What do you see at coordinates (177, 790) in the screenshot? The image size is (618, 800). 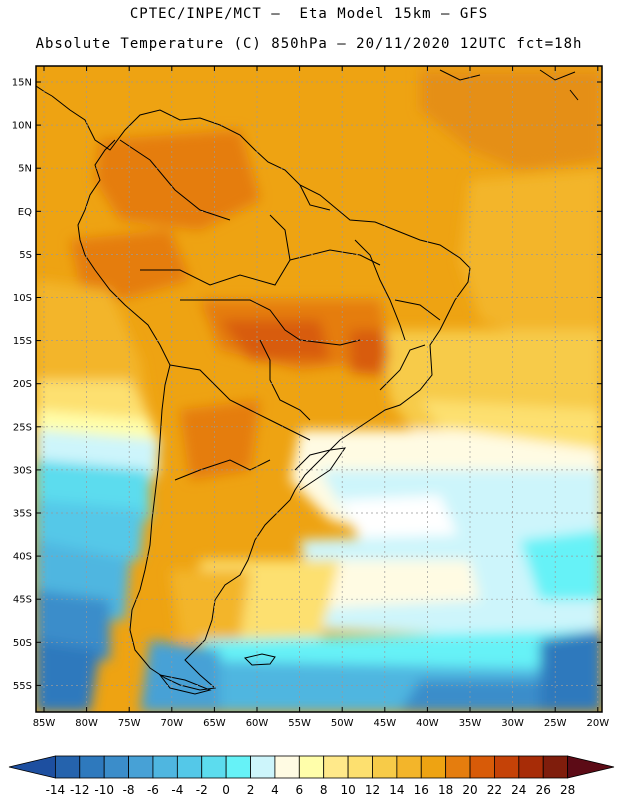 I see `colorbar-tick-label: -4` at bounding box center [177, 790].